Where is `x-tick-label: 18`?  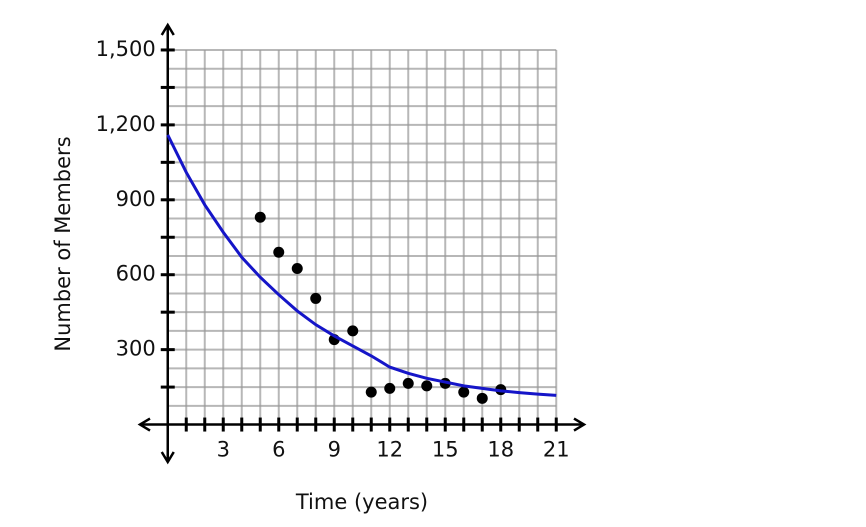 x-tick-label: 18 is located at coordinates (500, 450).